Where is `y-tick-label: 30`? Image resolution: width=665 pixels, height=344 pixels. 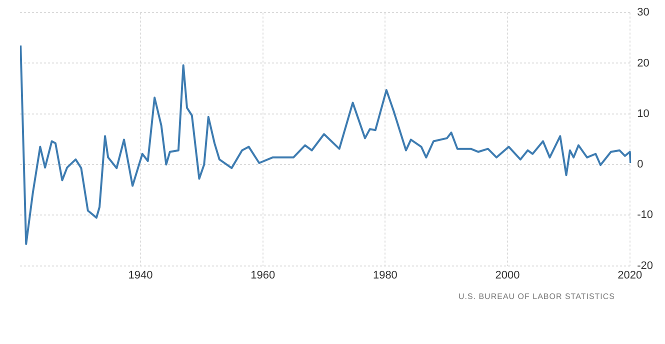 y-tick-label: 30 is located at coordinates (643, 12).